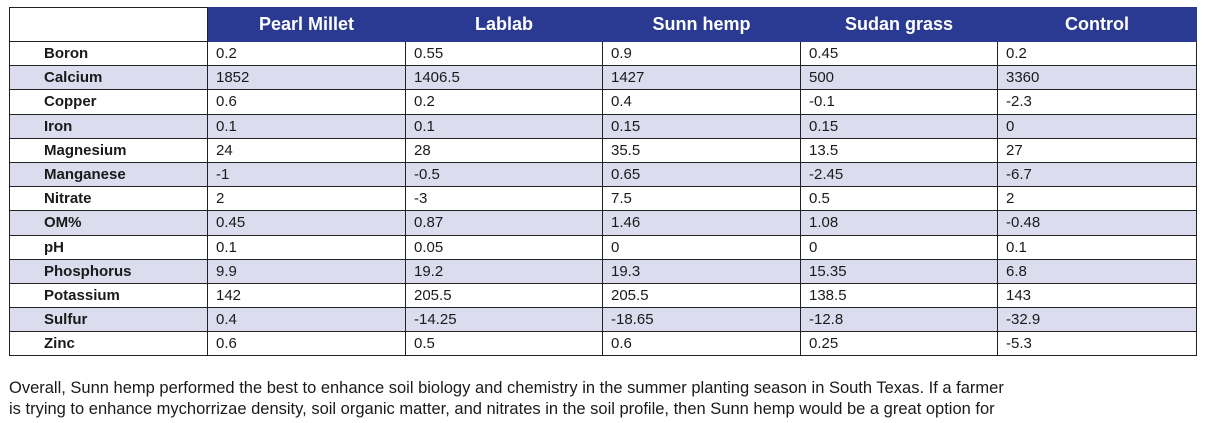 The width and height of the screenshot is (1210, 423). Describe the element at coordinates (504, 199) in the screenshot. I see `table-cell: -3` at that location.